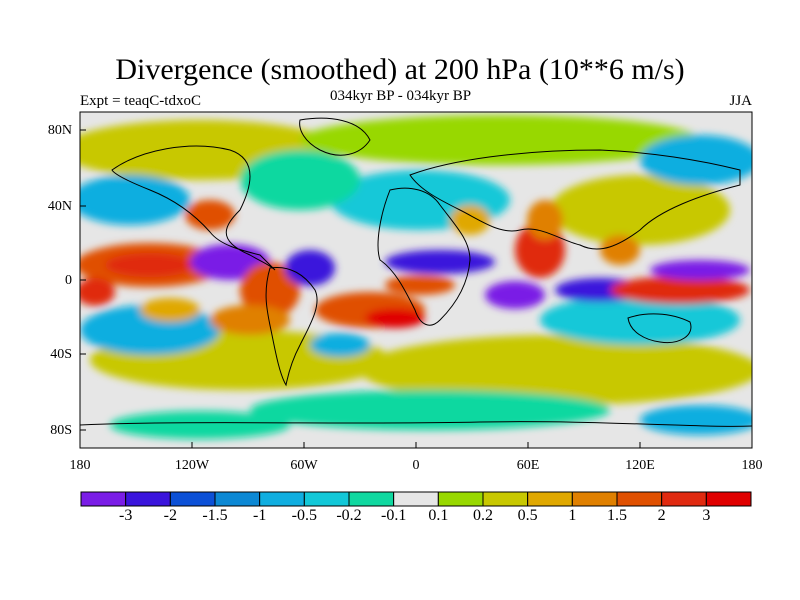 This screenshot has height=600, width=800. What do you see at coordinates (304, 465) in the screenshot?
I see `lon-label-60w: 60W` at bounding box center [304, 465].